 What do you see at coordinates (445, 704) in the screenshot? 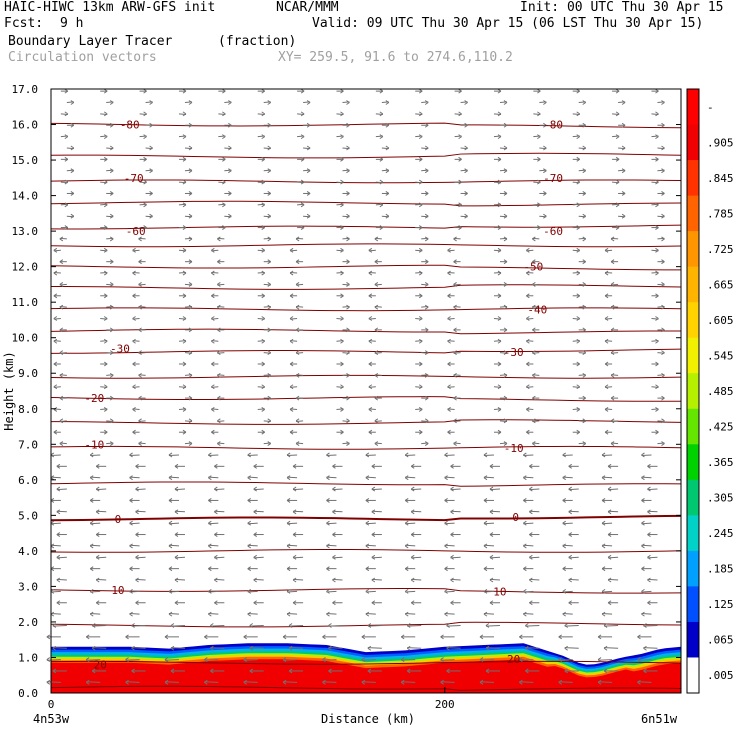
I see `x-tick-label: 200` at bounding box center [445, 704].